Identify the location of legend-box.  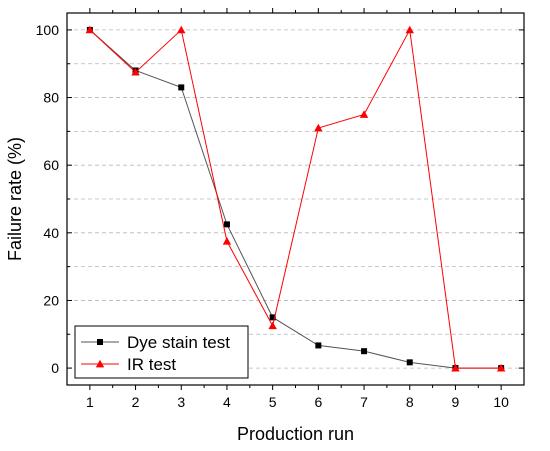
(161, 352).